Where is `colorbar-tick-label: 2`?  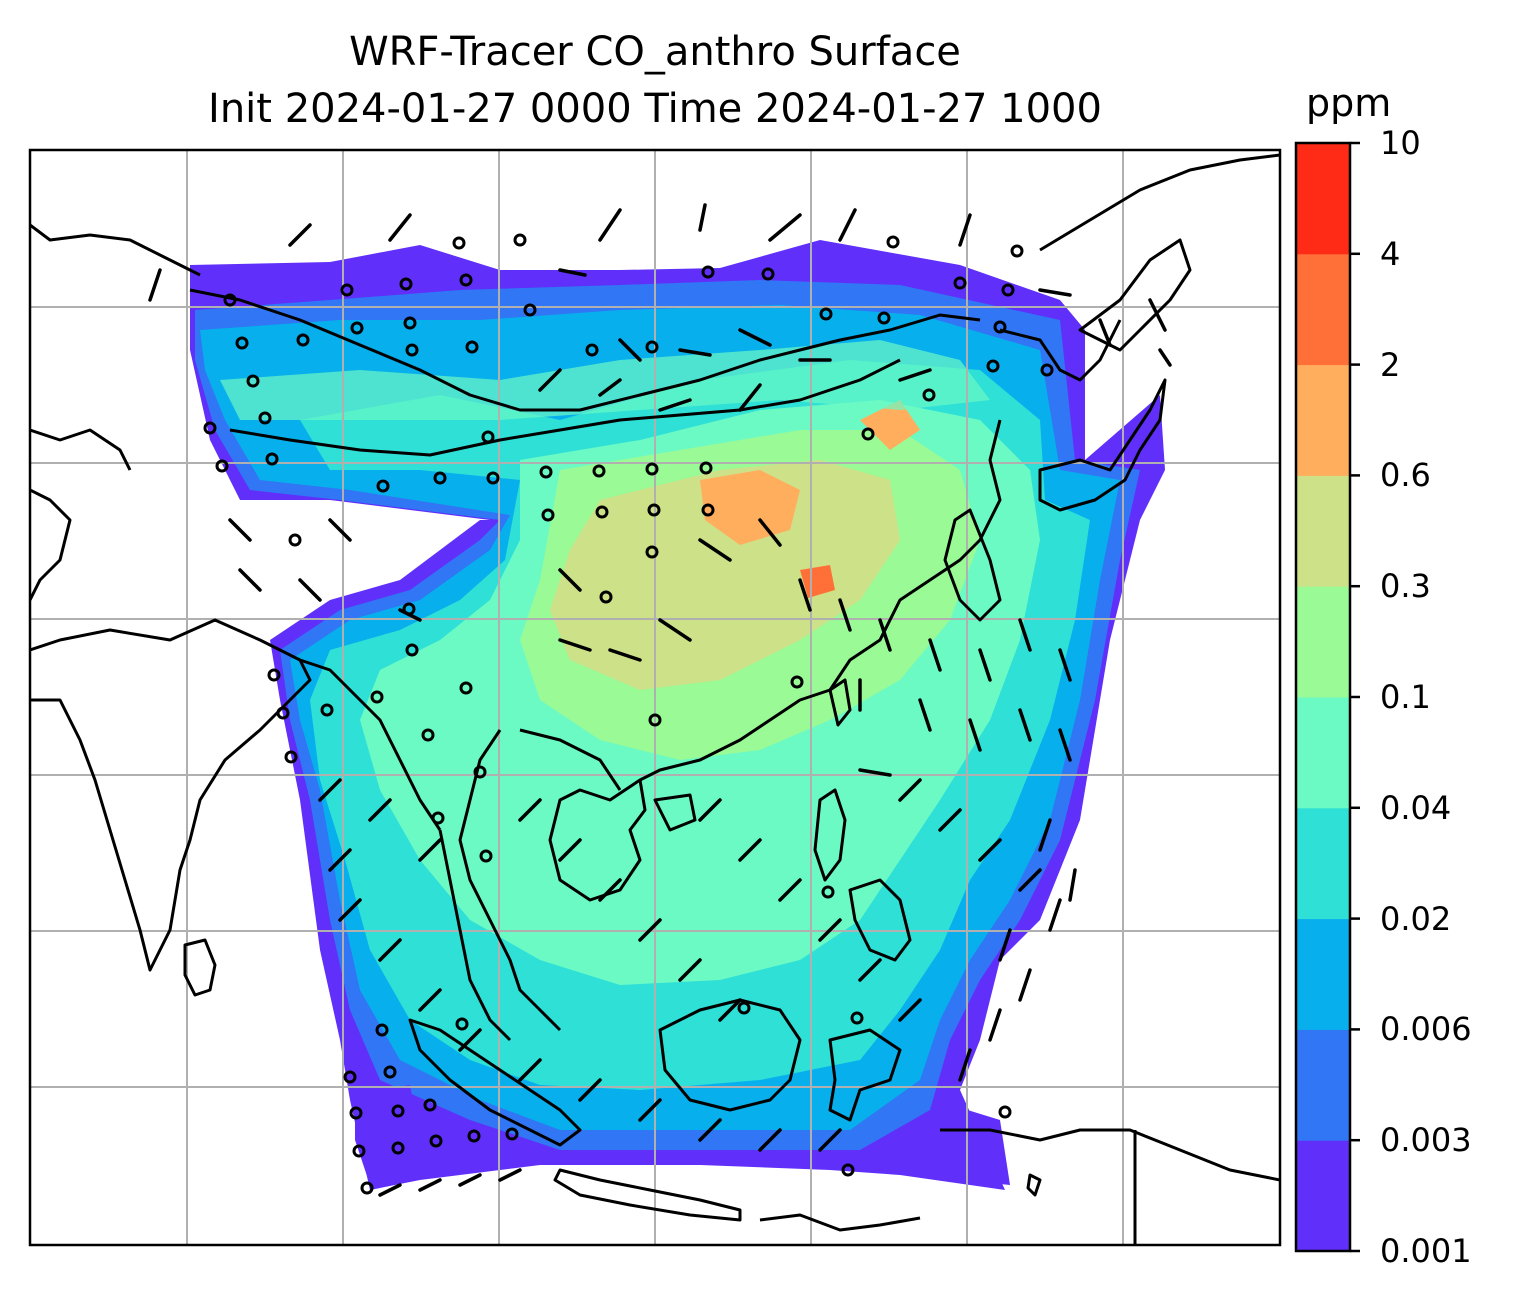 colorbar-tick-label: 2 is located at coordinates (1390, 364).